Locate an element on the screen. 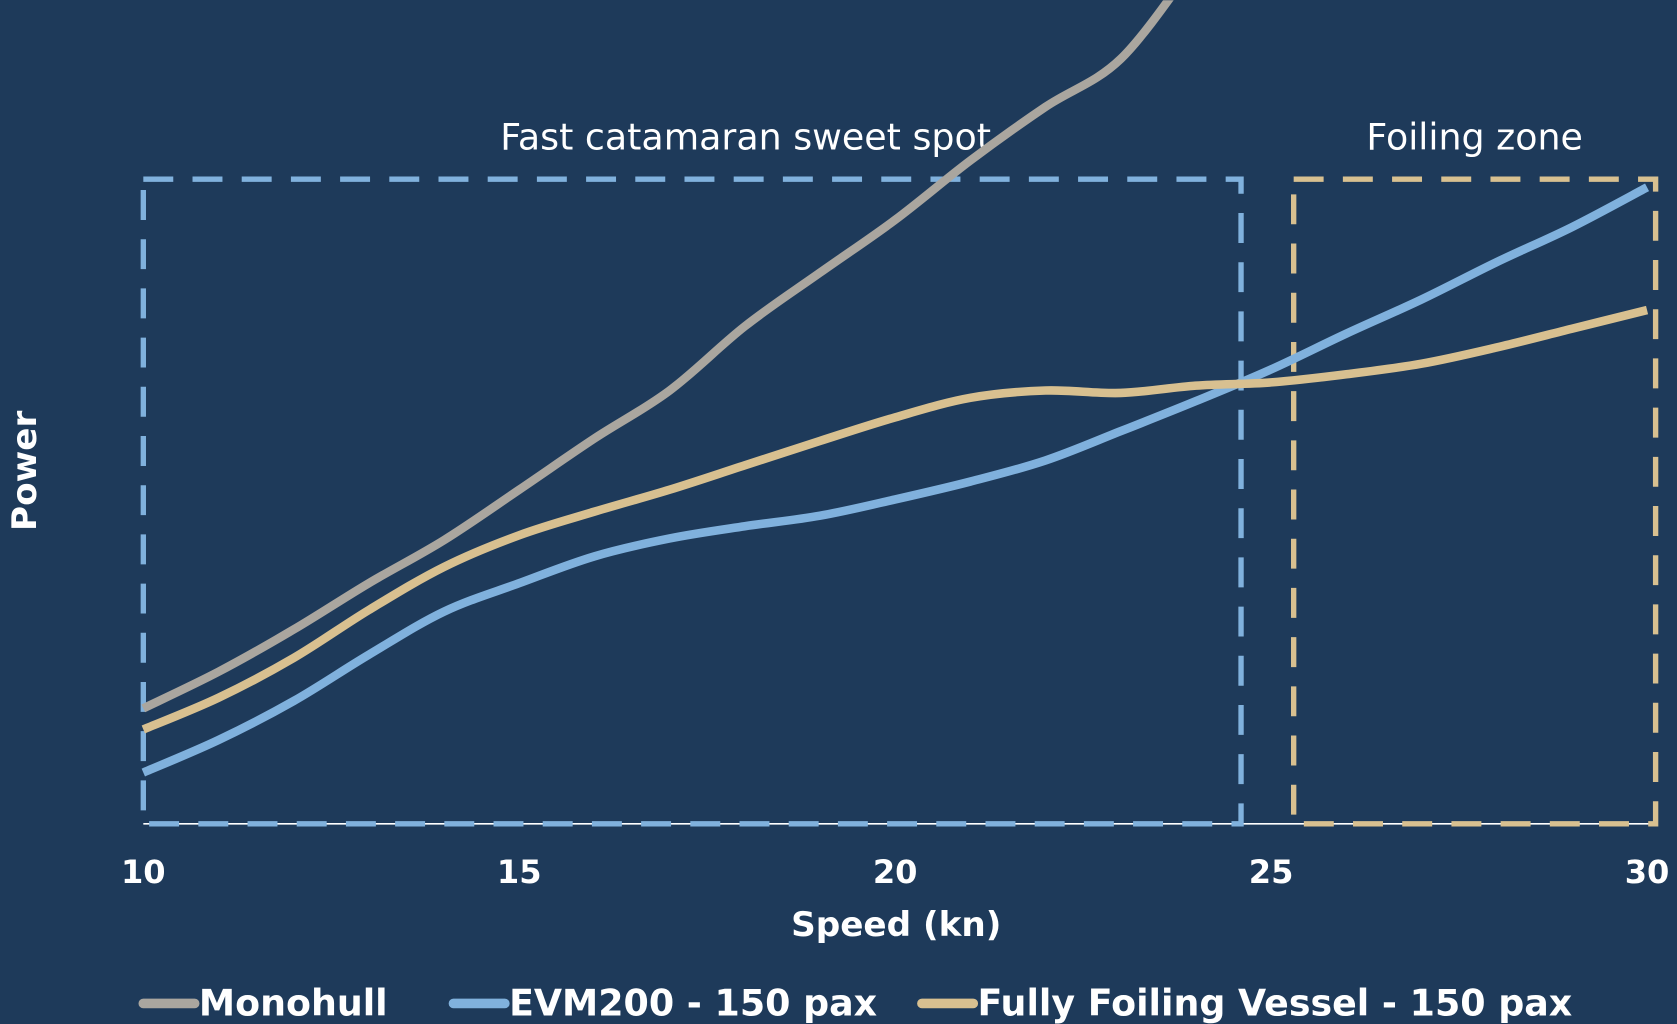 This screenshot has height=1024, width=1677. x-tick-label: 10 is located at coordinates (143, 872).